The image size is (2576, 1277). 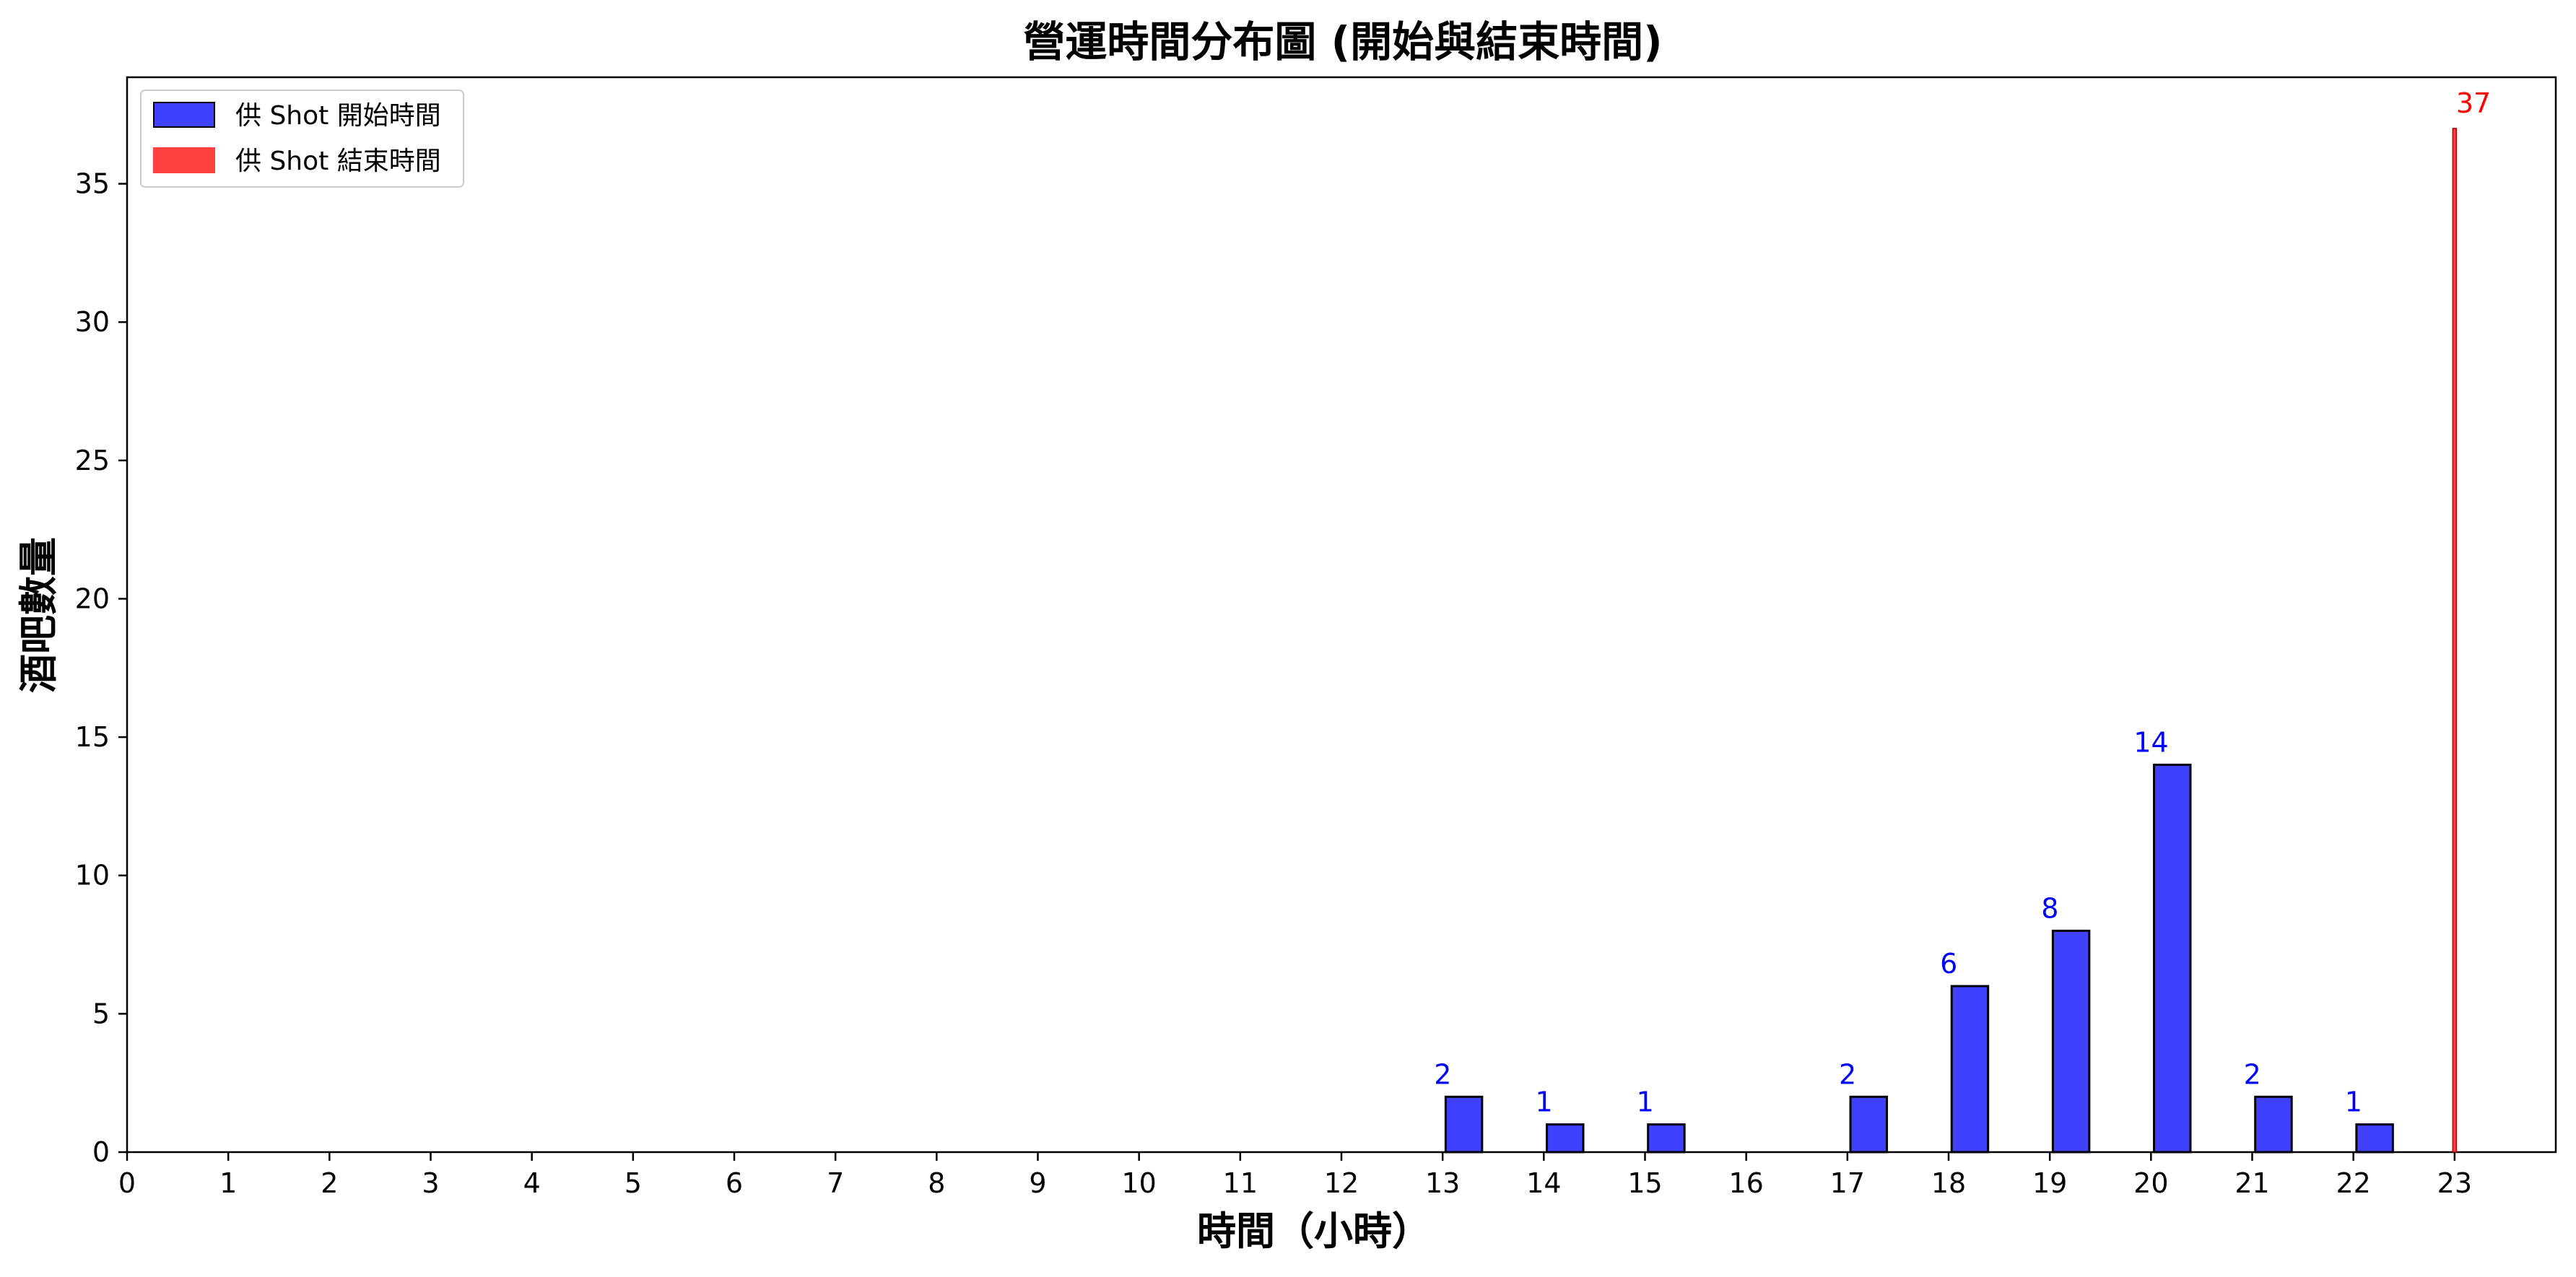 I want to click on x-axis: 0 1 2 3 4 5 6 7 8 9 10 11 12 13 14 15 16 17 18 19 20 21 22 23, so click(x=1295, y=1175).